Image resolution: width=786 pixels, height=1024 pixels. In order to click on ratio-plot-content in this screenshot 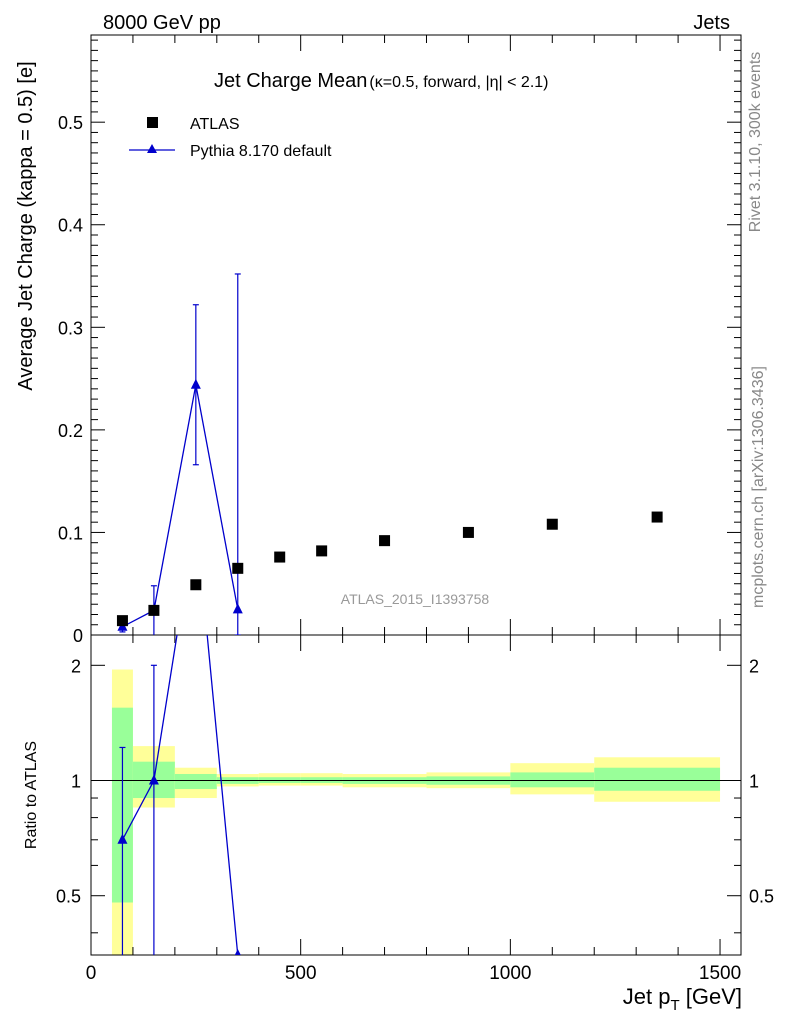, I will do `click(179, 795)`.